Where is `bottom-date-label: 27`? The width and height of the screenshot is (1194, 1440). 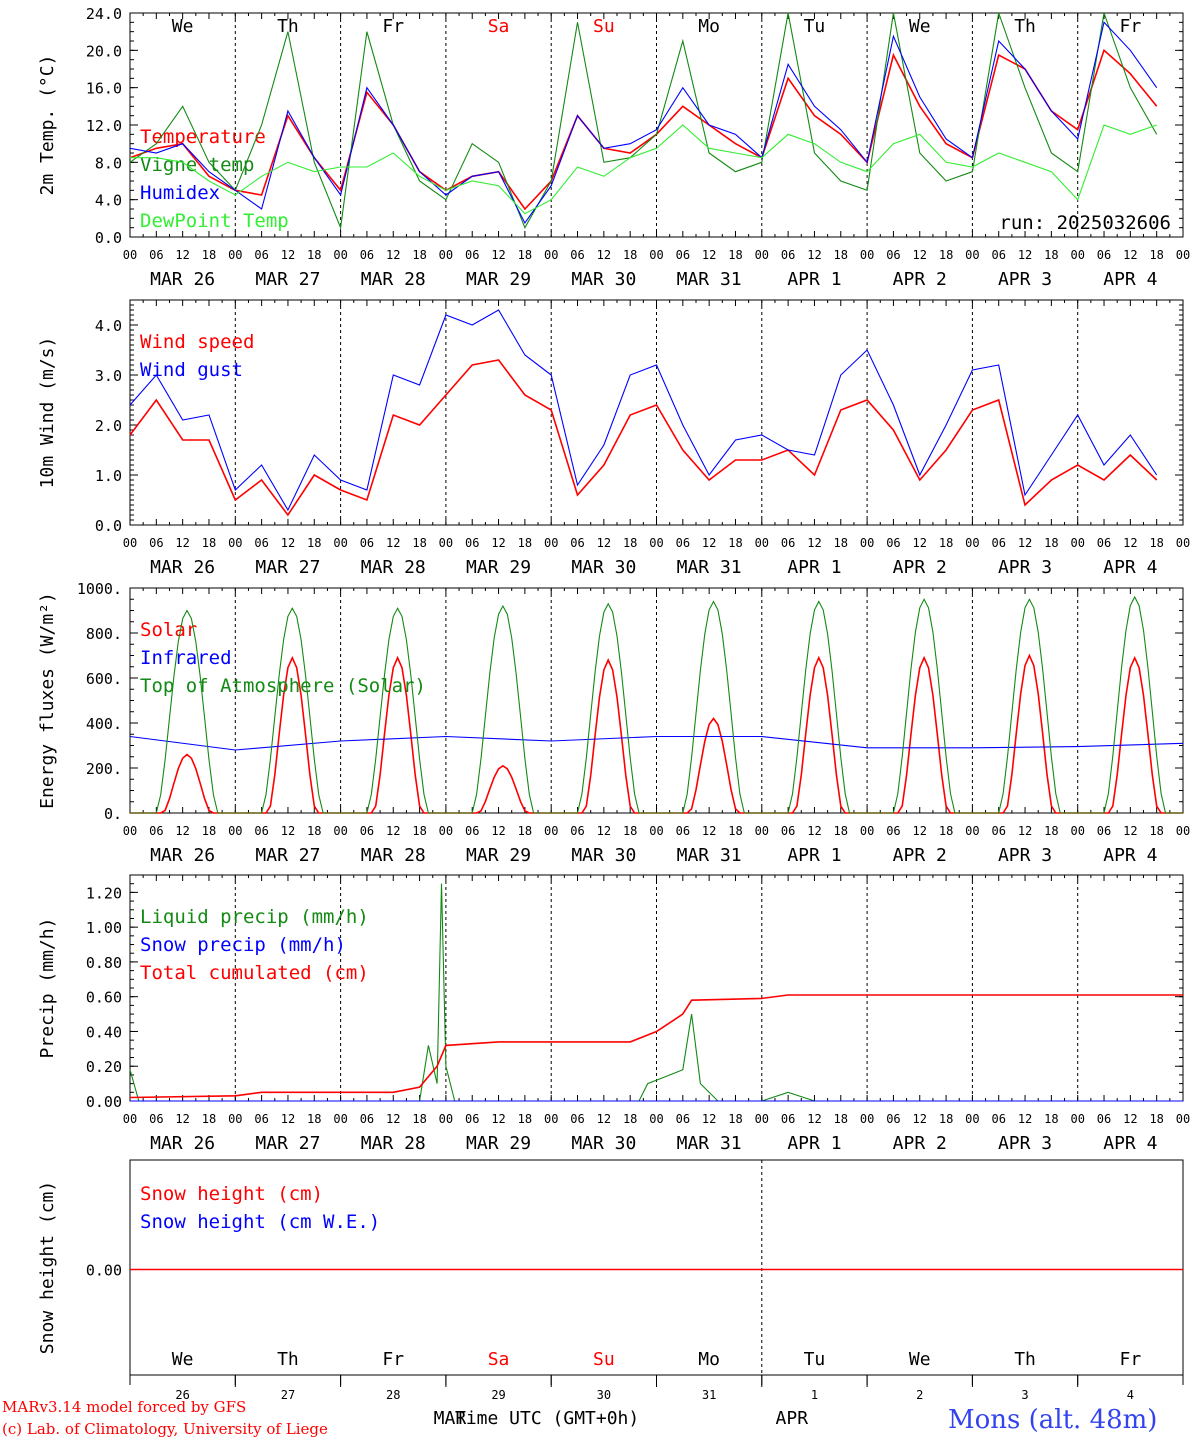
bottom-date-label: 27 is located at coordinates (288, 1395).